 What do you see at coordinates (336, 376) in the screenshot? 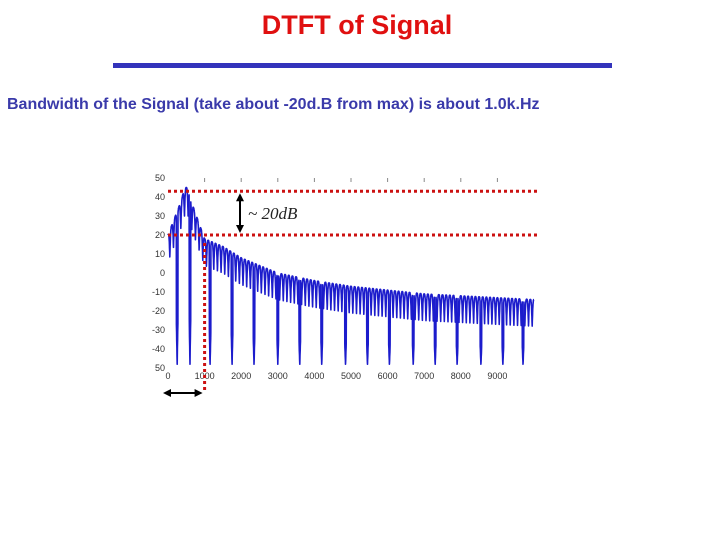
I see `x-axis-ticks: 0100020003000400050006000700080009000` at bounding box center [336, 376].